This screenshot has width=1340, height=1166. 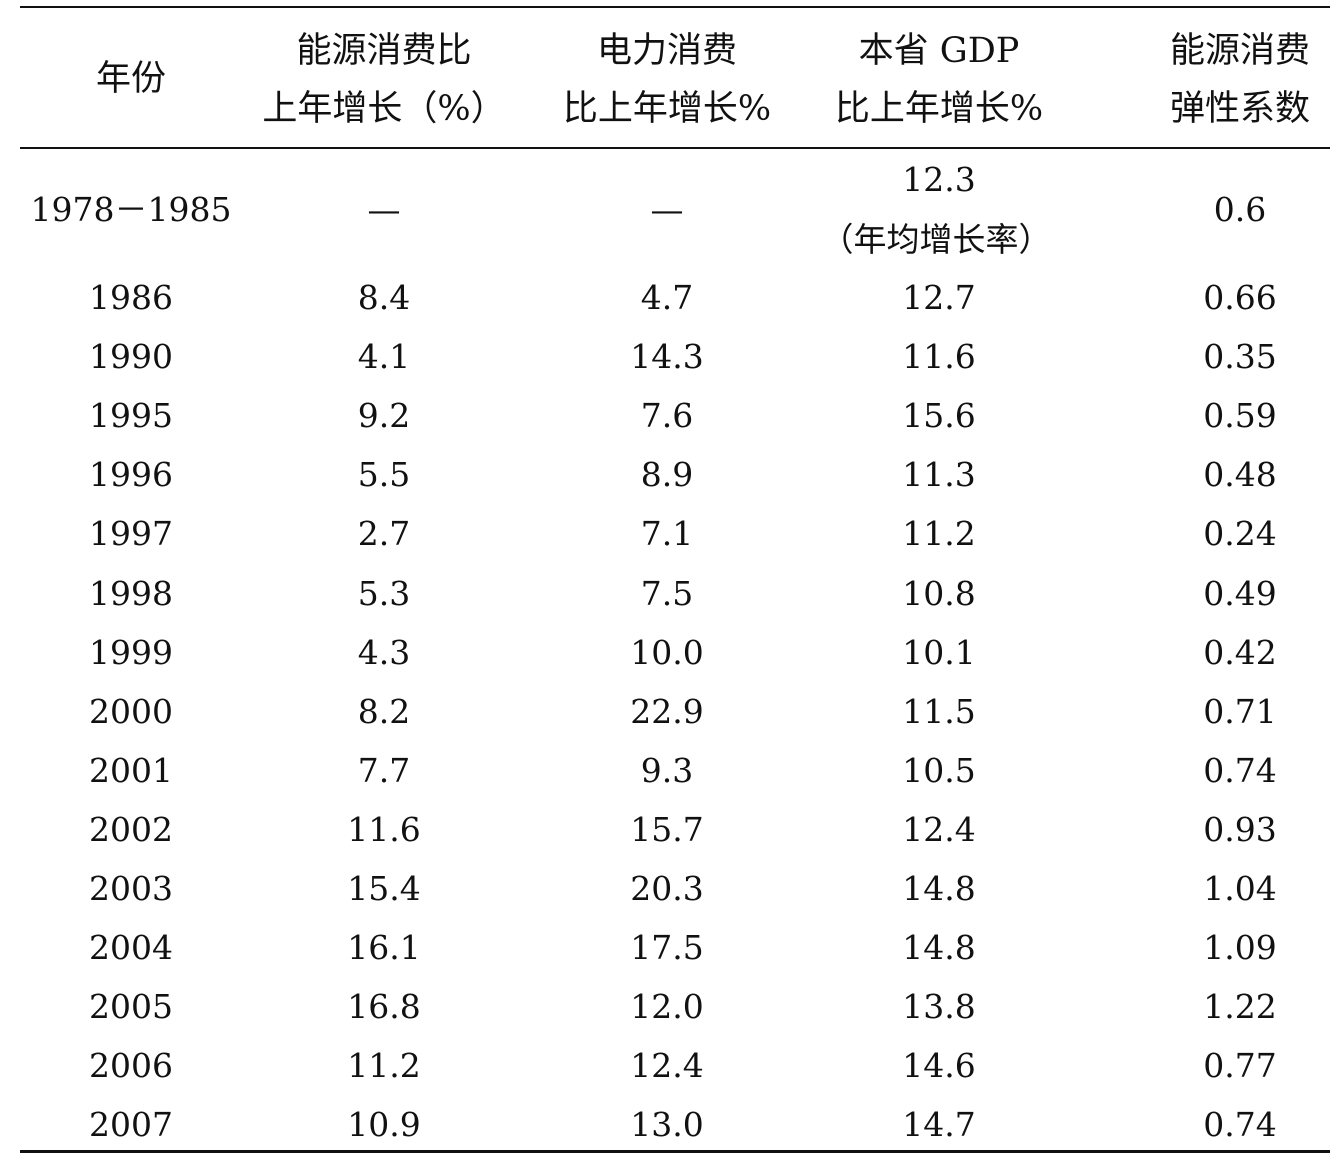 What do you see at coordinates (939, 652) in the screenshot?
I see `gdp-cell: 10.1` at bounding box center [939, 652].